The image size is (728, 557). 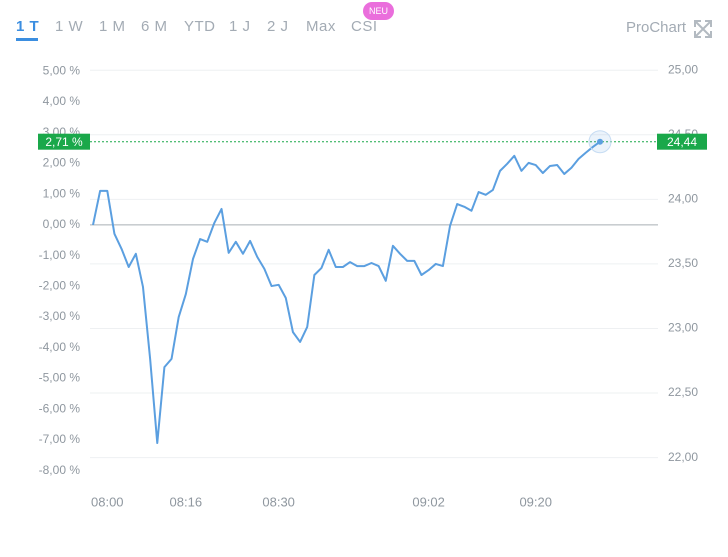 What do you see at coordinates (683, 392) in the screenshot?
I see `y2-tick-label: 22,50` at bounding box center [683, 392].